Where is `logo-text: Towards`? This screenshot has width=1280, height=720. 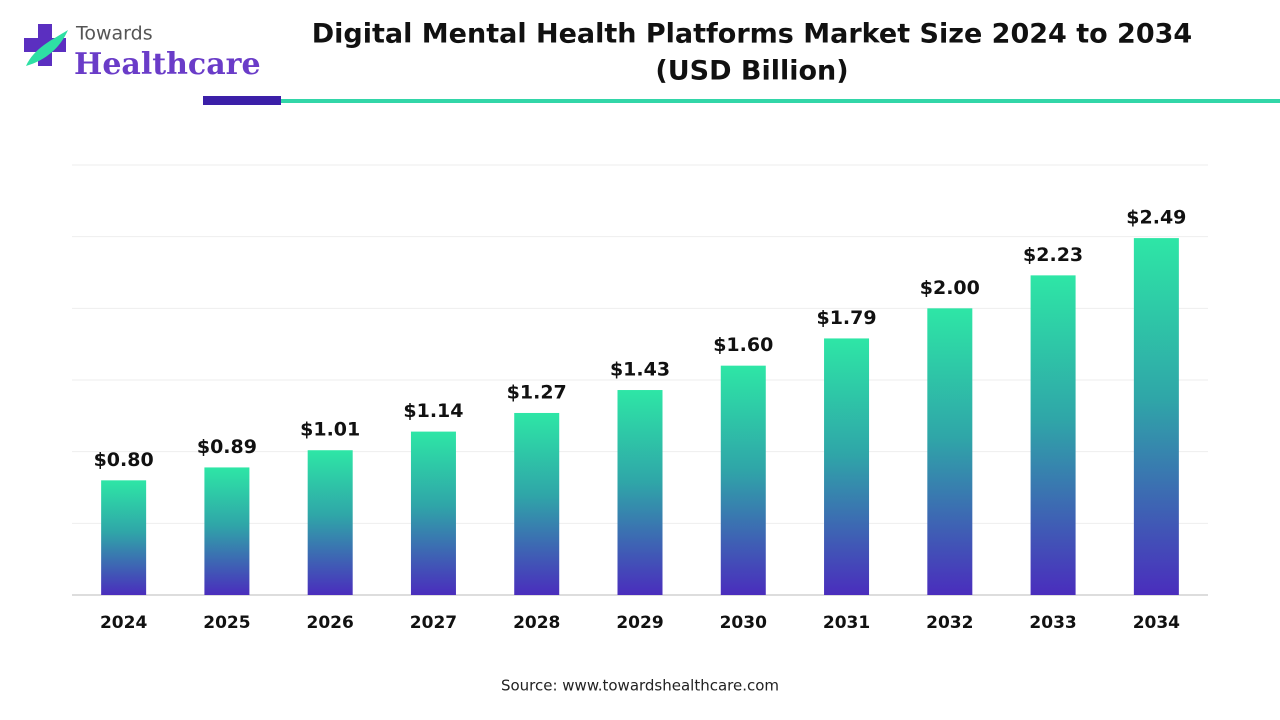
logo-text: Towards is located at coordinates (114, 34).